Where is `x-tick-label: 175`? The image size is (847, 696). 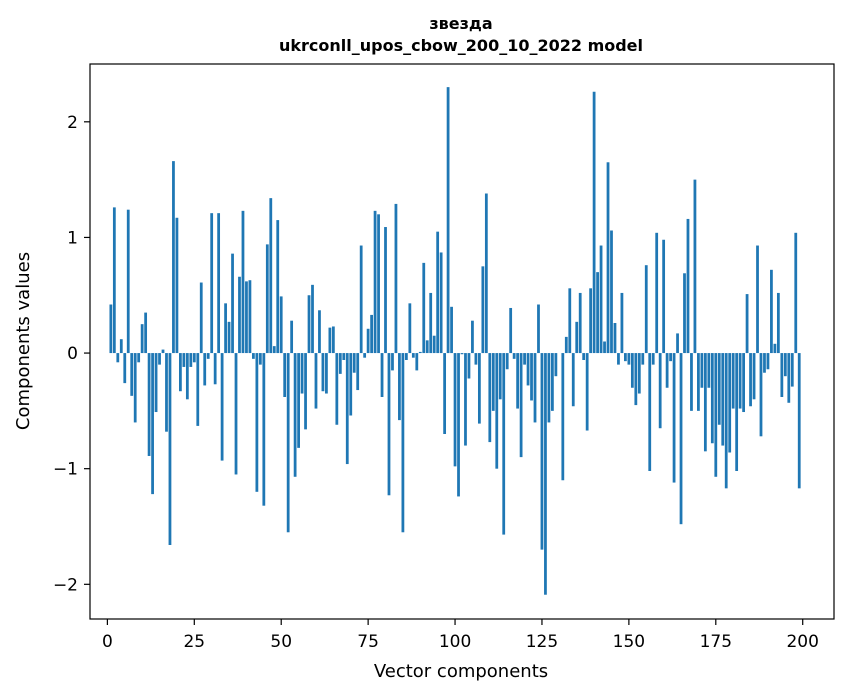
x-tick-label: 175 is located at coordinates (716, 642).